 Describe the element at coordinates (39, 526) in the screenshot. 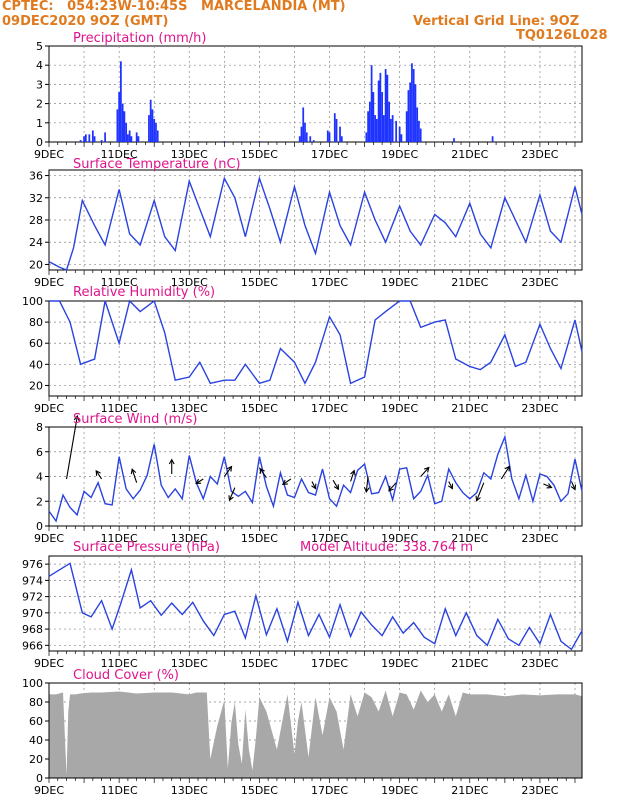

I see `y-tick-label: 0` at that location.